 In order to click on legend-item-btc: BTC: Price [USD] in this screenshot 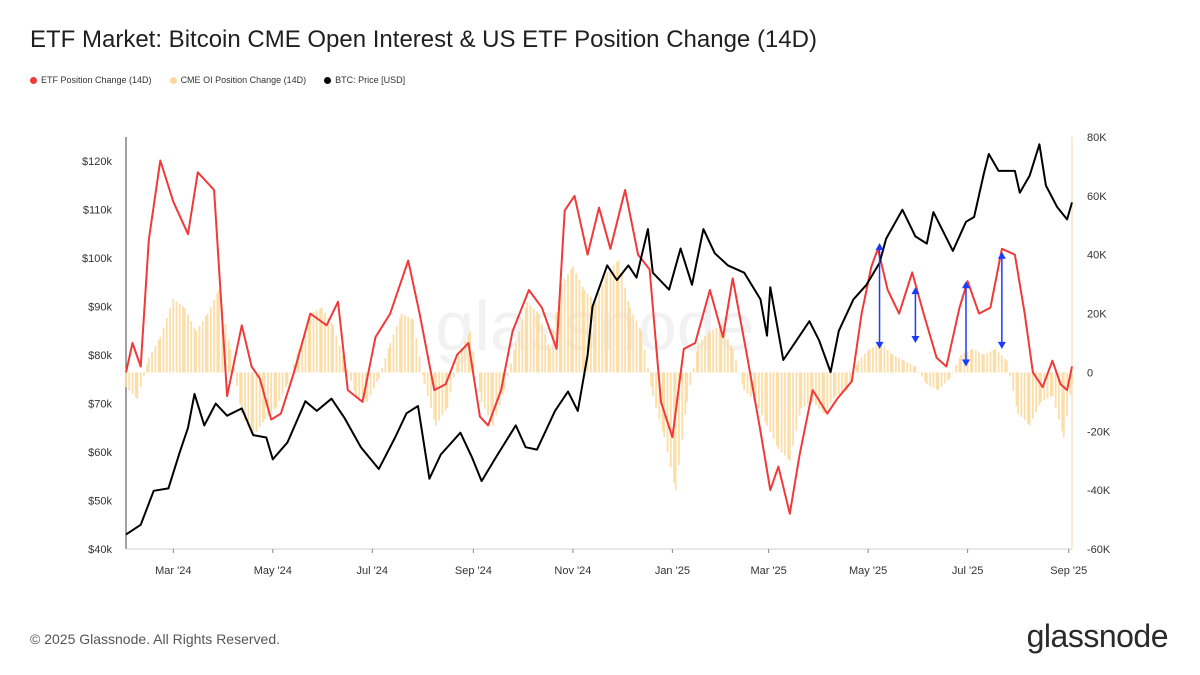, I will do `click(364, 80)`.